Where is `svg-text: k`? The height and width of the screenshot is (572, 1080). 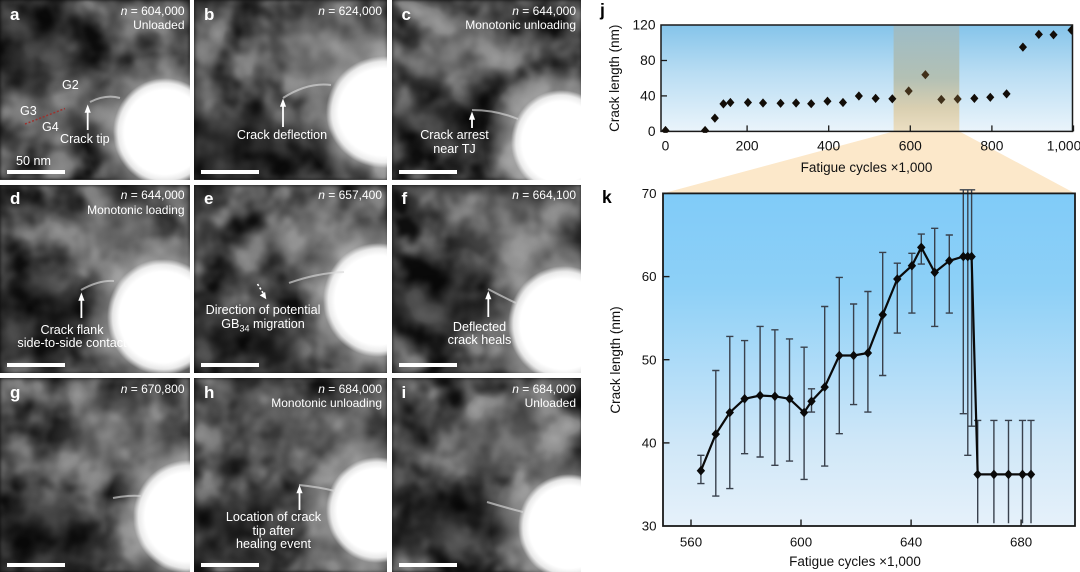
svg-text: k is located at coordinates (607, 197).